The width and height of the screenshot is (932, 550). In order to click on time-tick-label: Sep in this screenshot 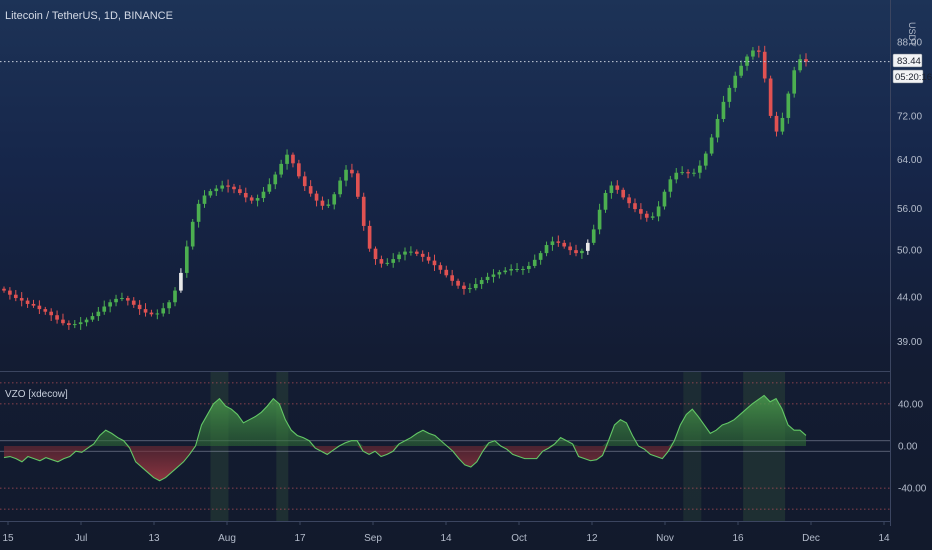, I will do `click(373, 538)`.